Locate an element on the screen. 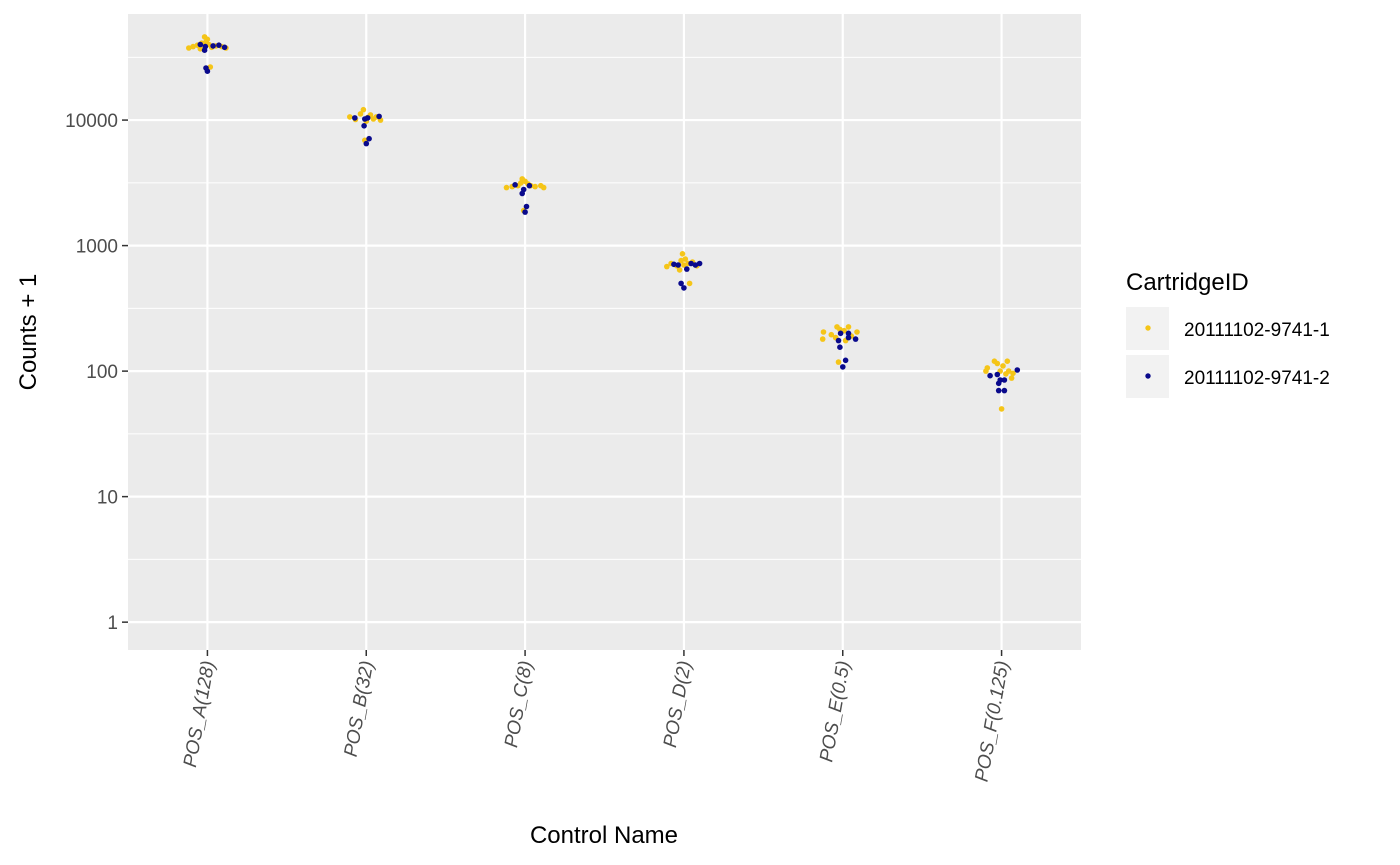 The width and height of the screenshot is (1400, 865). y-tick-label: 10000 is located at coordinates (91, 121).